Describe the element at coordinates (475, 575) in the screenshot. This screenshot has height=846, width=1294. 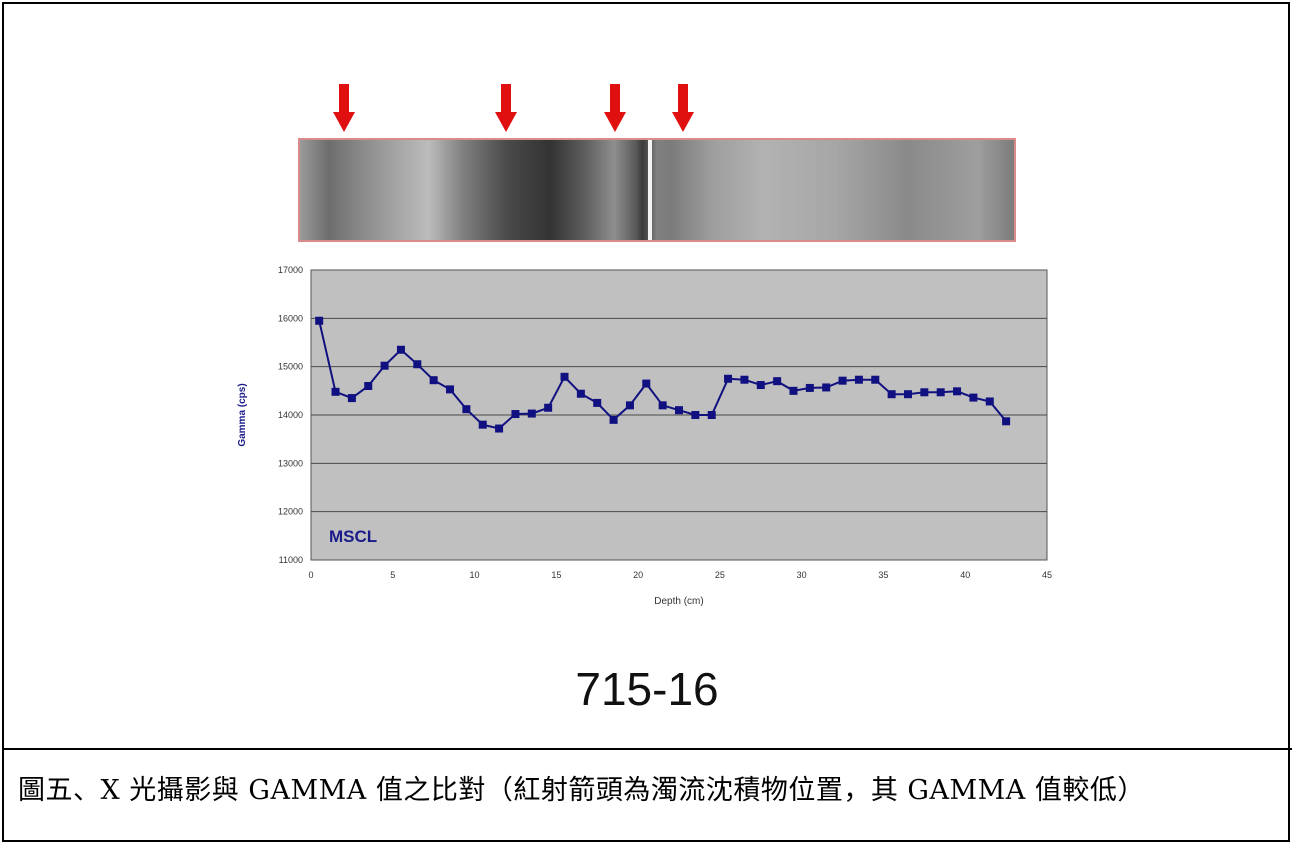
I see `x-tick-label: 10` at that location.